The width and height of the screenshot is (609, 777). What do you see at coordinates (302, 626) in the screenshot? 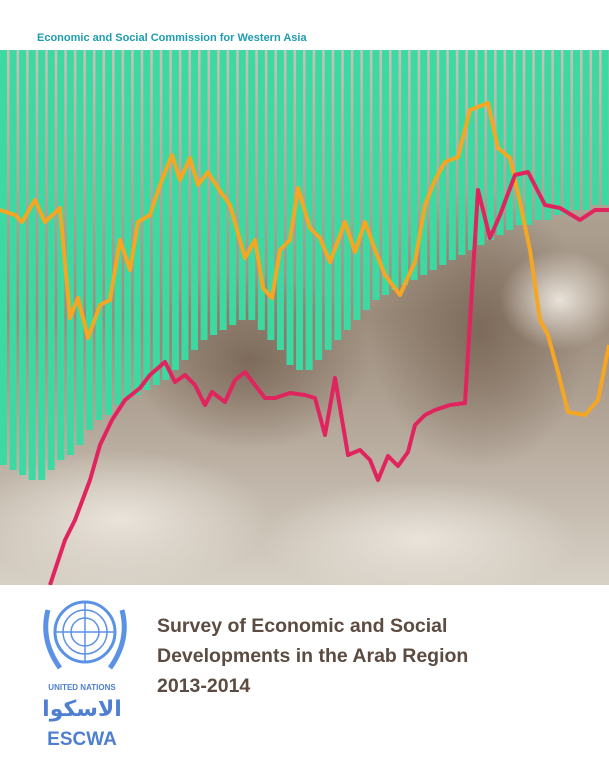
I see `title-line: Survey of Economic and Social` at bounding box center [302, 626].